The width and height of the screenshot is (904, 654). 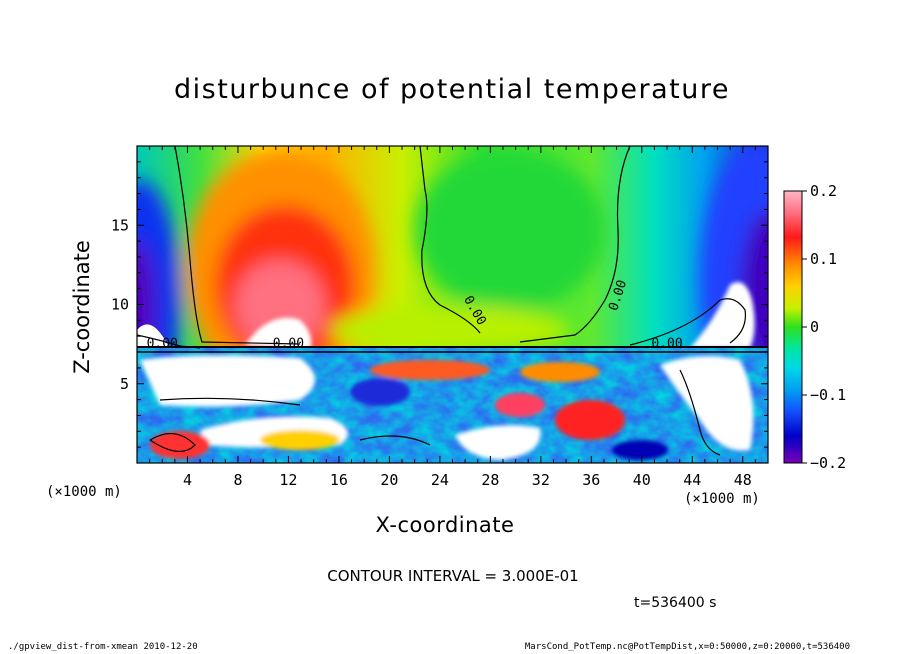 I want to click on x-tick-label: 24, so click(x=440, y=480).